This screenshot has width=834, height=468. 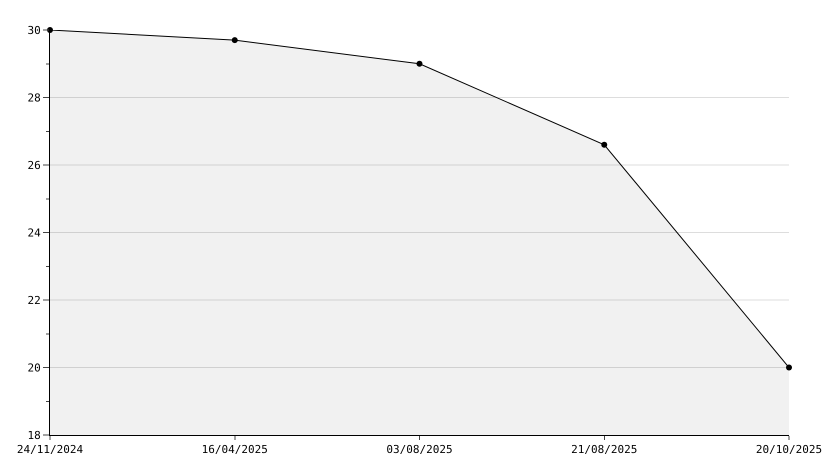 What do you see at coordinates (789, 449) in the screenshot?
I see `x-tick-label: 20/10/2025` at bounding box center [789, 449].